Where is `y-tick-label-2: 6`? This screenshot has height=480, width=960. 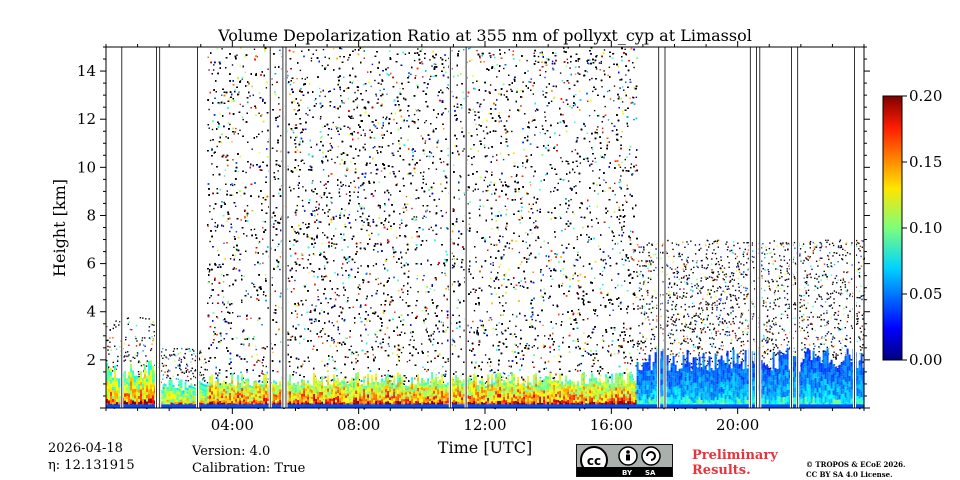 y-tick-label-2: 6 is located at coordinates (91, 264).